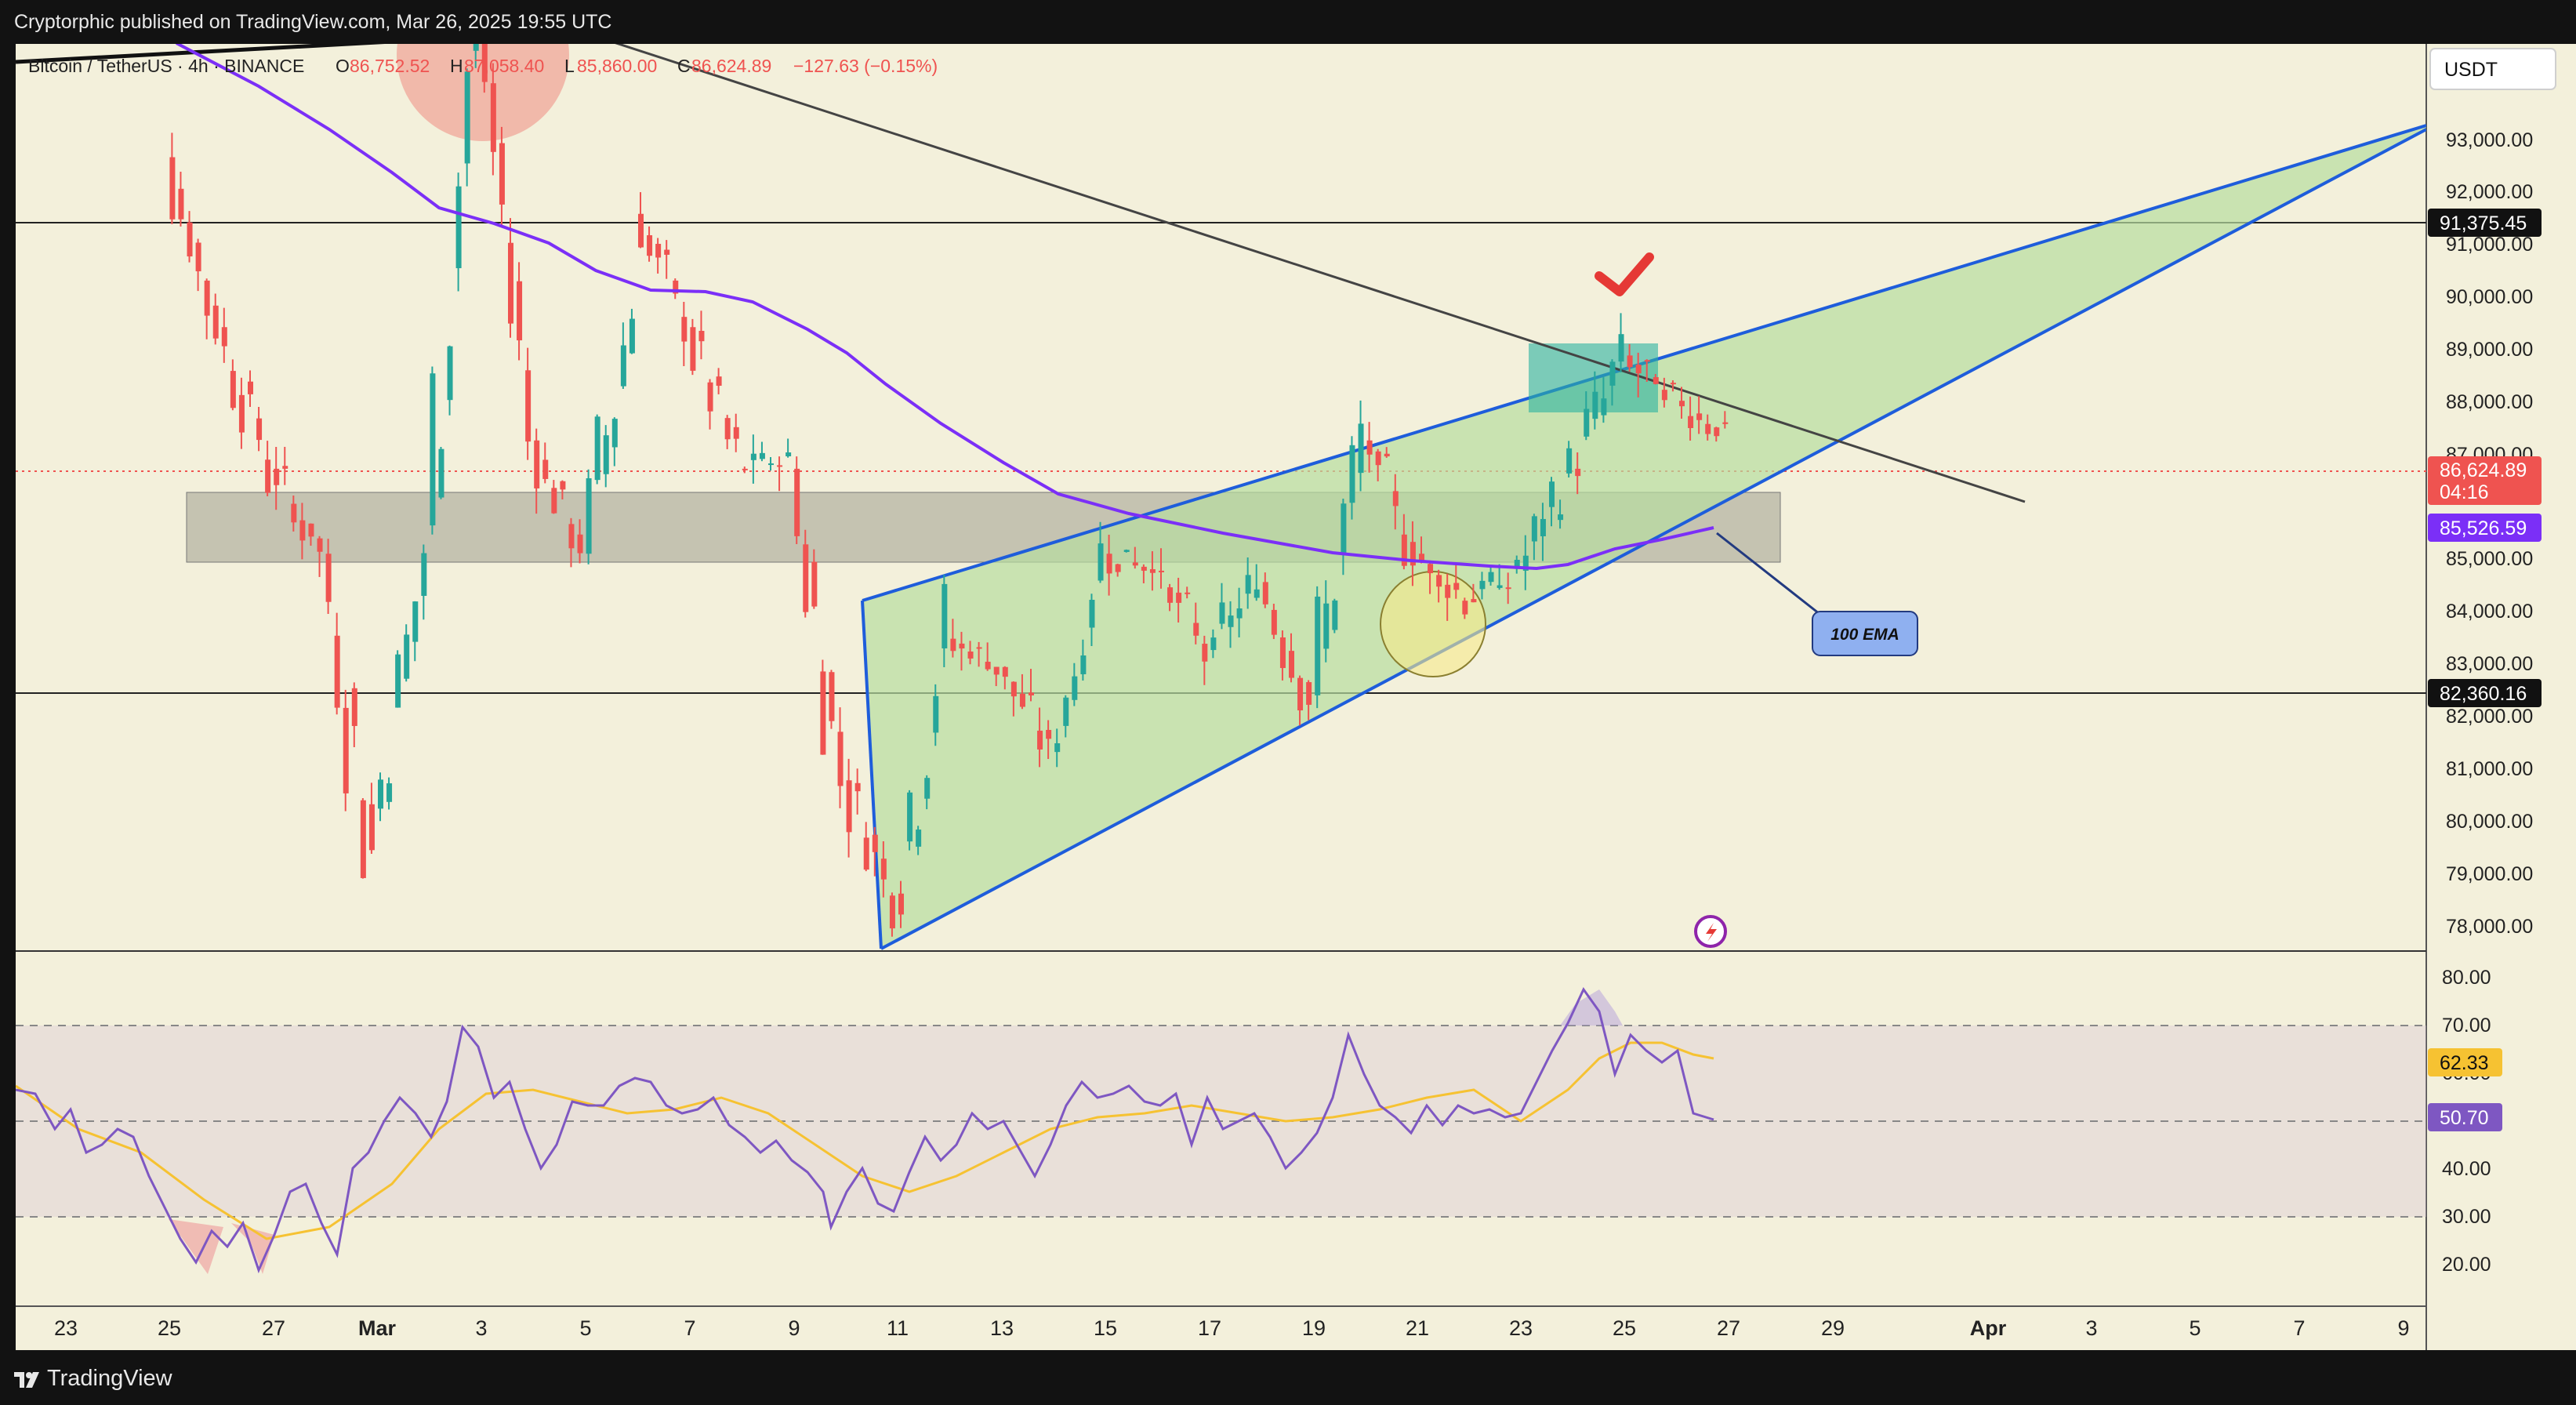  What do you see at coordinates (343, 66) in the screenshot?
I see `legend-o-label: O` at bounding box center [343, 66].